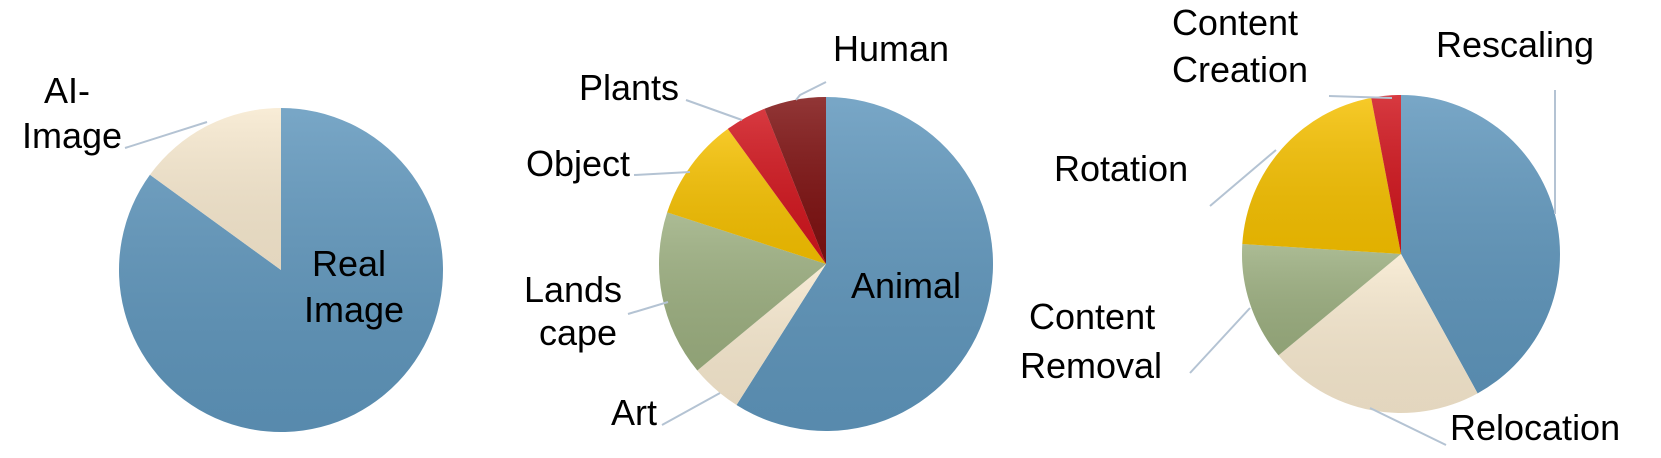 This screenshot has width=1661, height=458. I want to click on pie-slice-shade-ai-image, so click(215, 189).